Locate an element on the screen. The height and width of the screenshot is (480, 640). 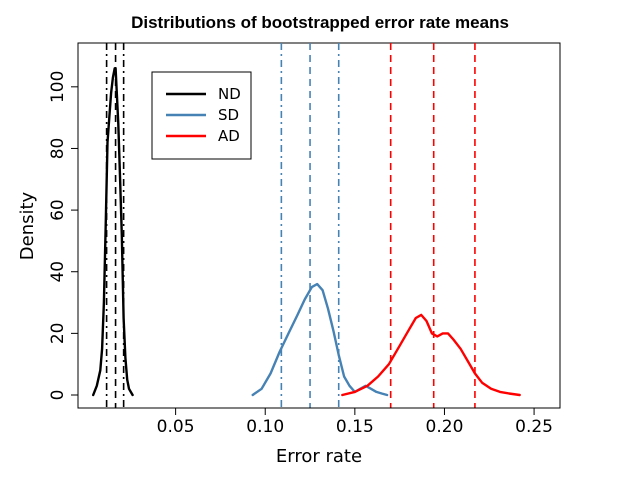
x-axis-label: Error rate is located at coordinates (319, 456).